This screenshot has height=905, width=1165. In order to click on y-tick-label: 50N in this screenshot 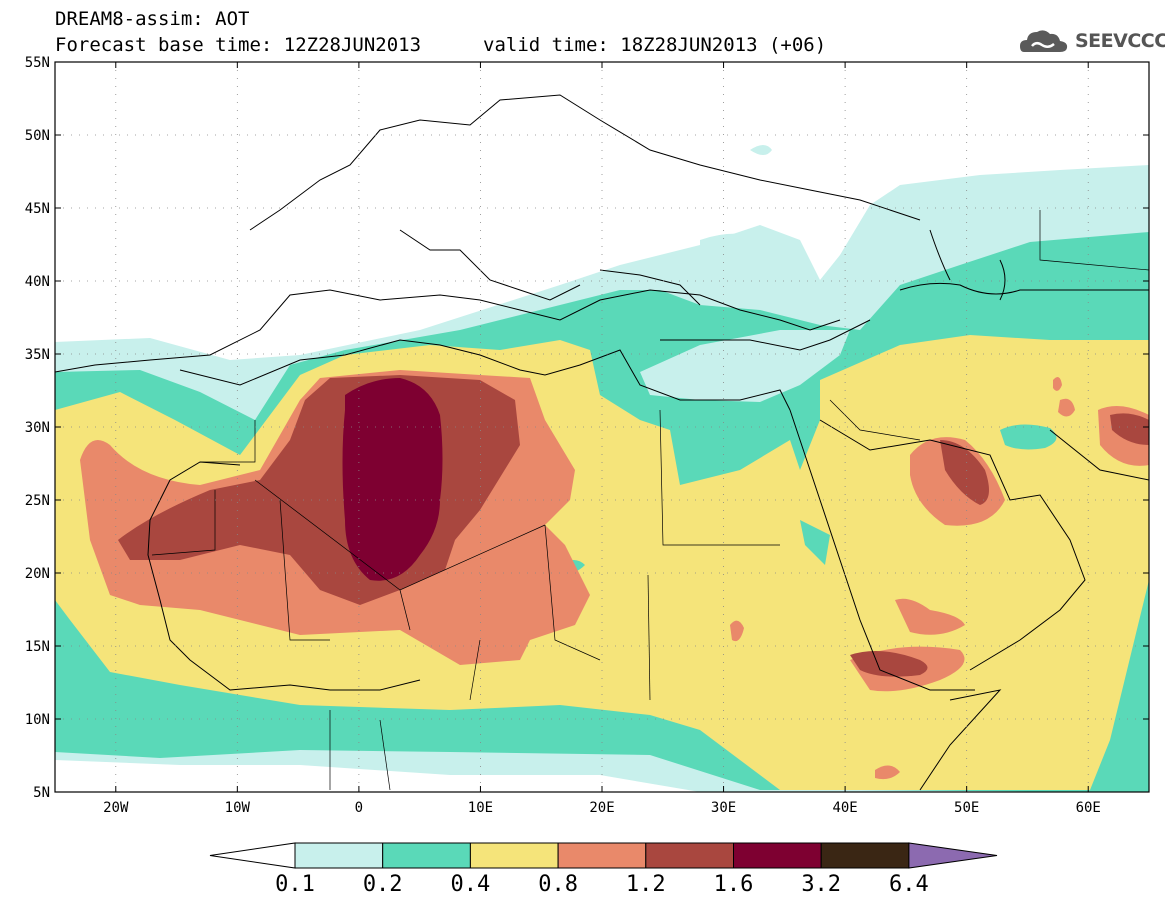, I will do `click(37, 136)`.